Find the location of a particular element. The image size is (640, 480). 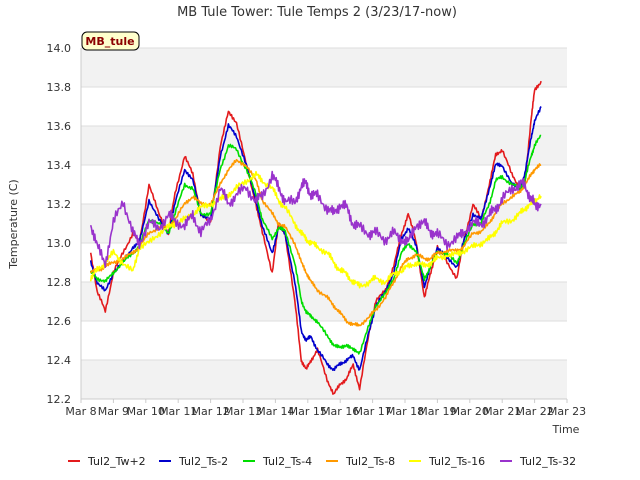

x-tick-label: Mar 12 is located at coordinates (210, 411).